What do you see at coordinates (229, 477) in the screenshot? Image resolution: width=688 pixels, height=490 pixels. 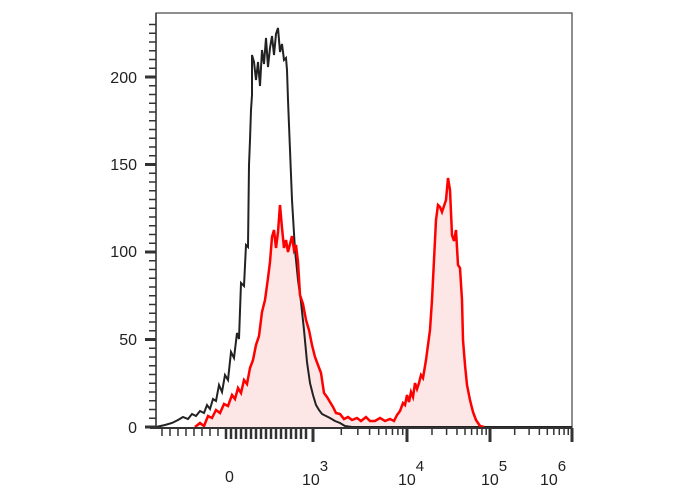 I see `x-tick-label-zero: 0` at bounding box center [229, 477].